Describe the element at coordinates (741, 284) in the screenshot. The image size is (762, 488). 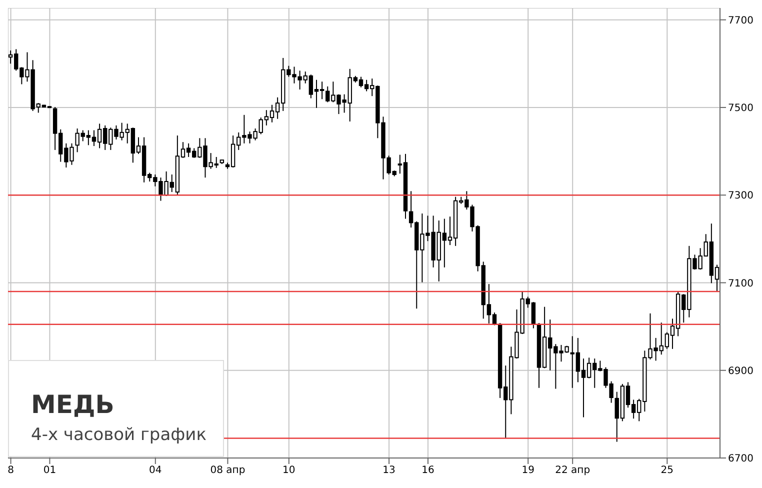
I see `y-tick-label: 7100` at that location.